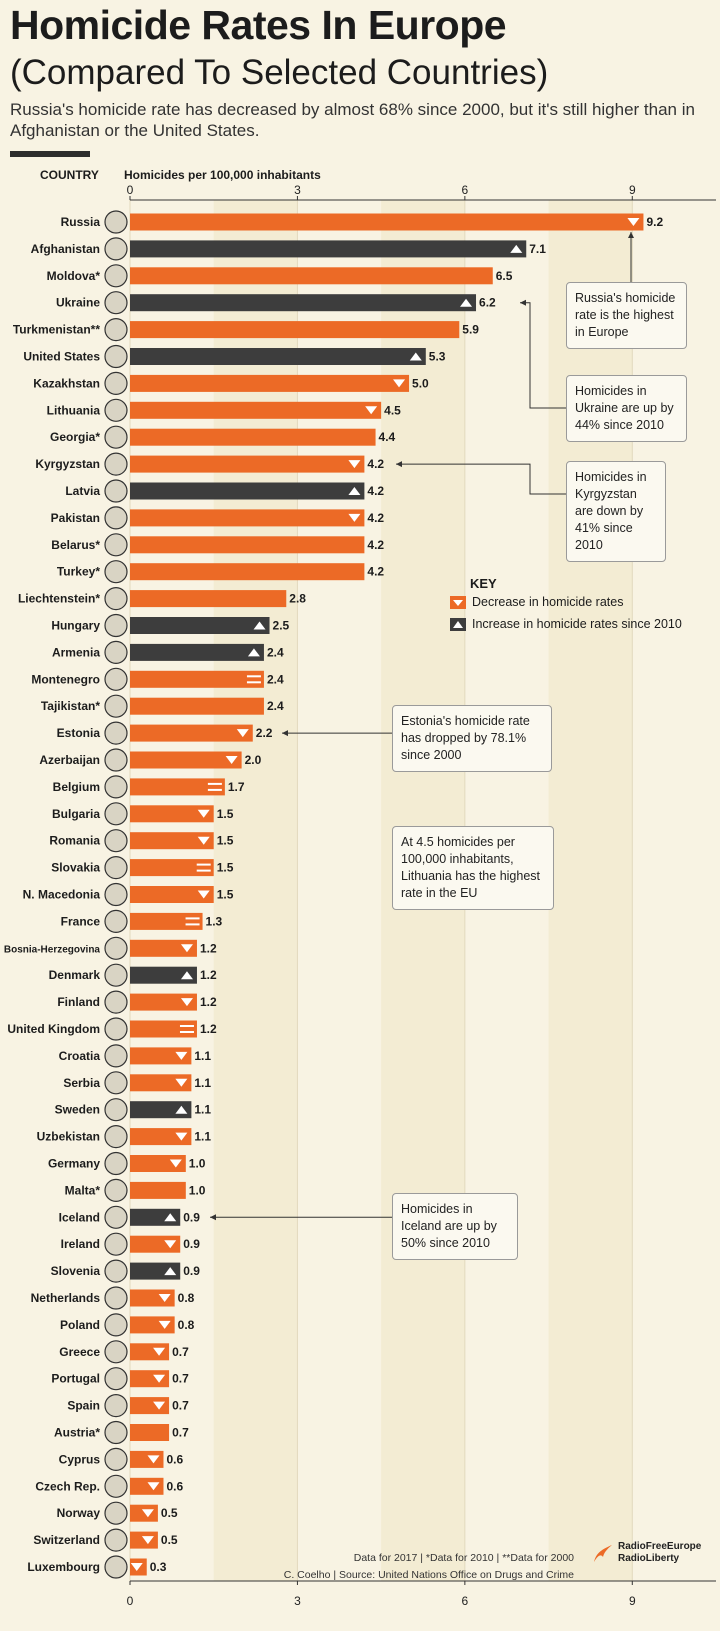  Describe the element at coordinates (59, 599) in the screenshot. I see `country-label-liechtenstein: Liechtenstein*` at that location.